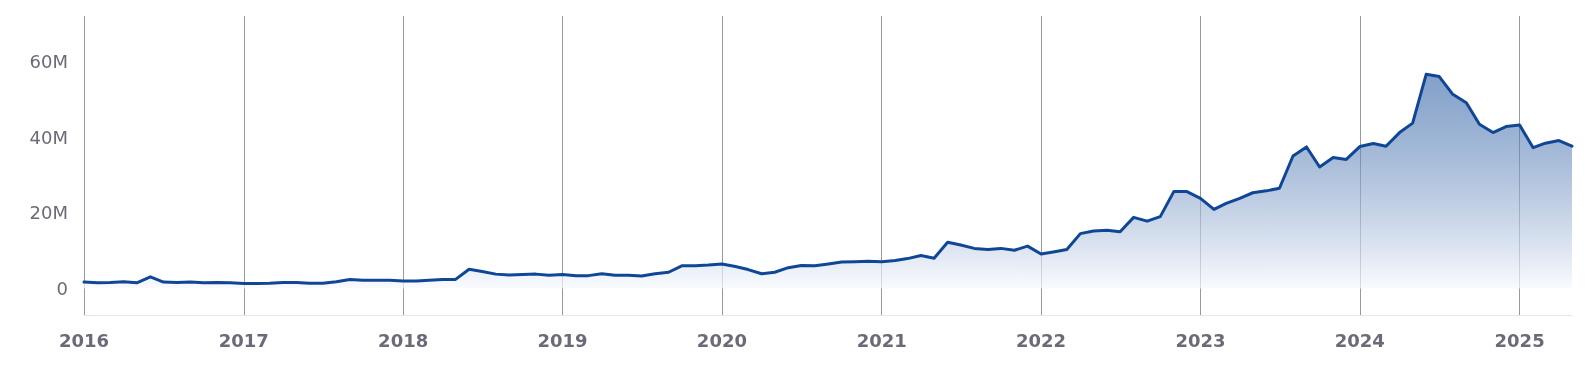  What do you see at coordinates (403, 340) in the screenshot?
I see `x-tick-label: 2018` at bounding box center [403, 340].